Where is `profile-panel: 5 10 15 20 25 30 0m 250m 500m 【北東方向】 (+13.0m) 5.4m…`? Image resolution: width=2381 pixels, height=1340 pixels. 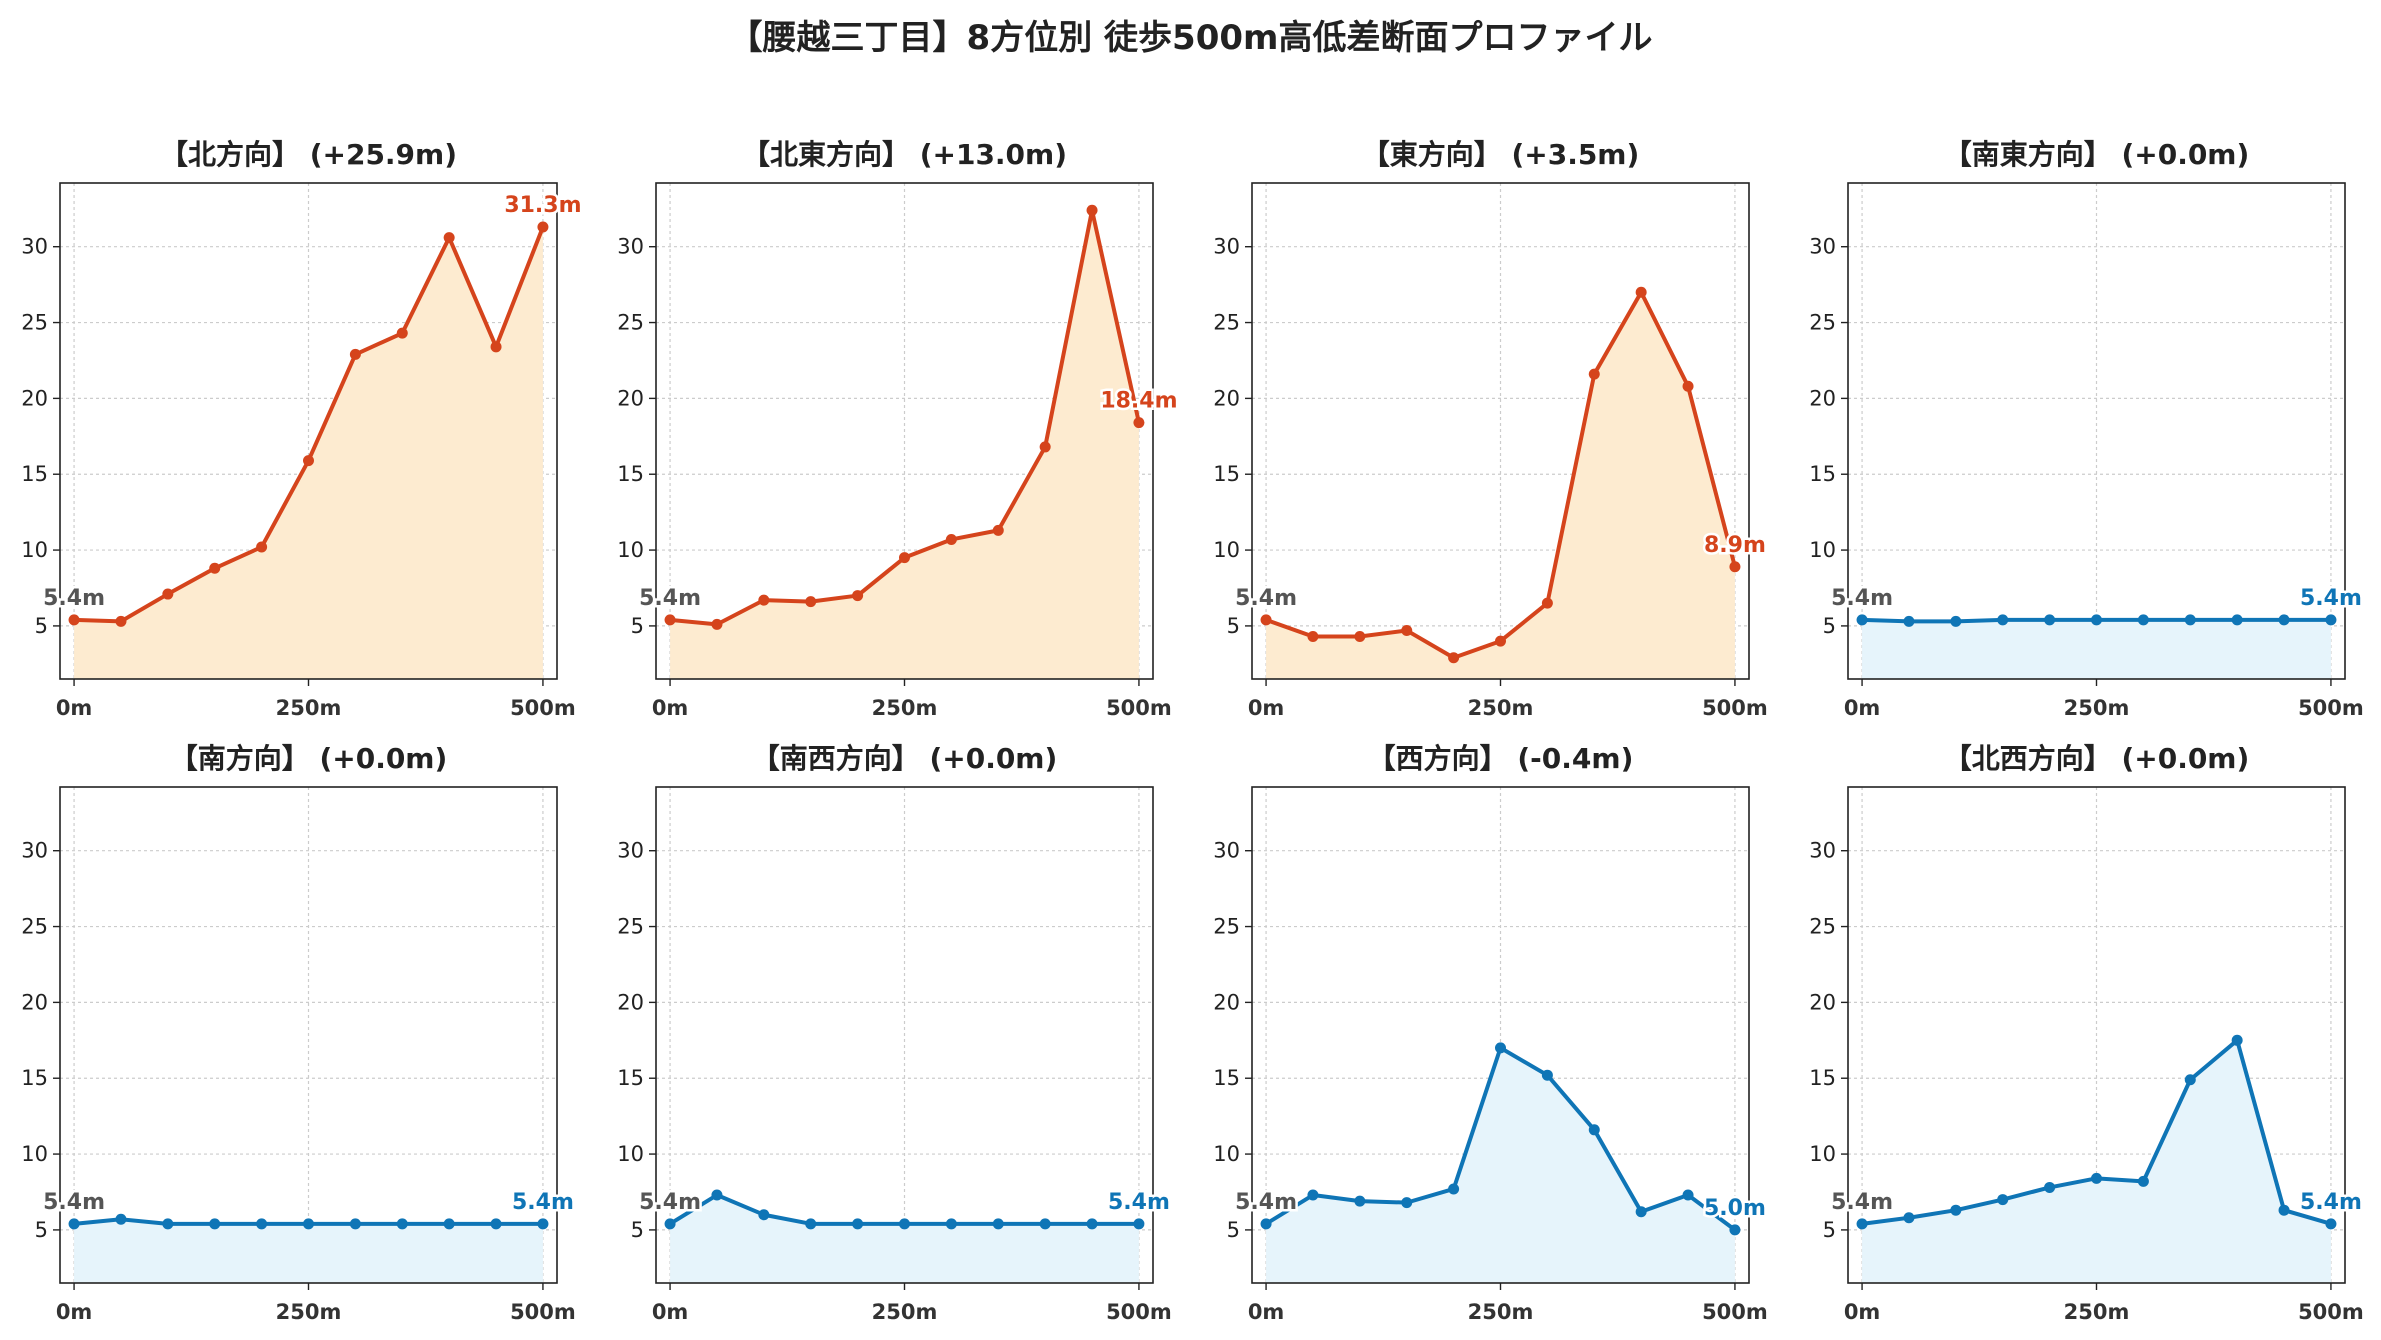
profile-panel: 5 10 15 20 25 30 0m 250m 500m 【北東方向】 (+13.0m) 5.4m… is located at coordinates (898, 429).